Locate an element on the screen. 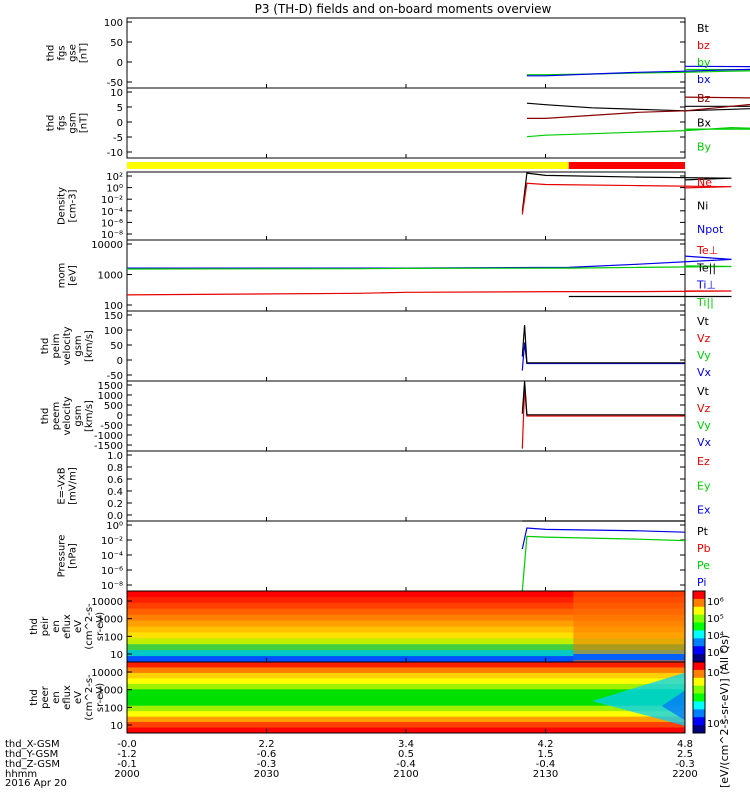  colorbar-tick-label: 10⁷ is located at coordinates (715, 673).